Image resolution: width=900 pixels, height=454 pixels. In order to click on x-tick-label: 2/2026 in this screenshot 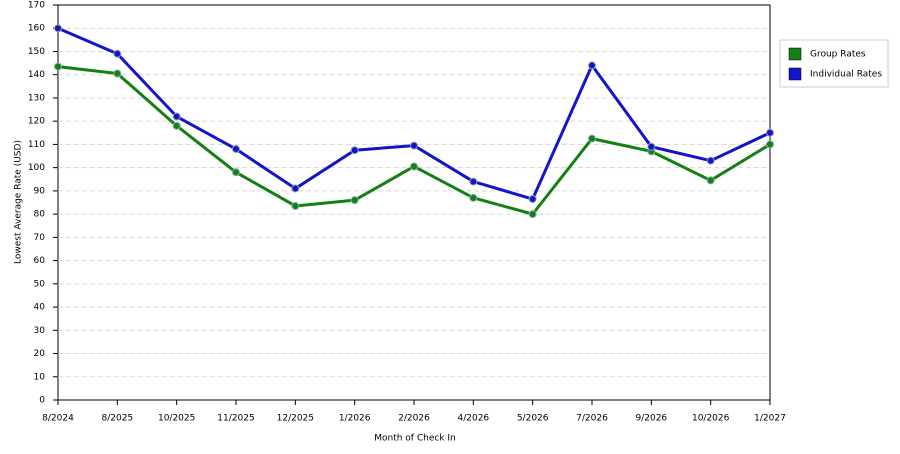, I will do `click(414, 419)`.